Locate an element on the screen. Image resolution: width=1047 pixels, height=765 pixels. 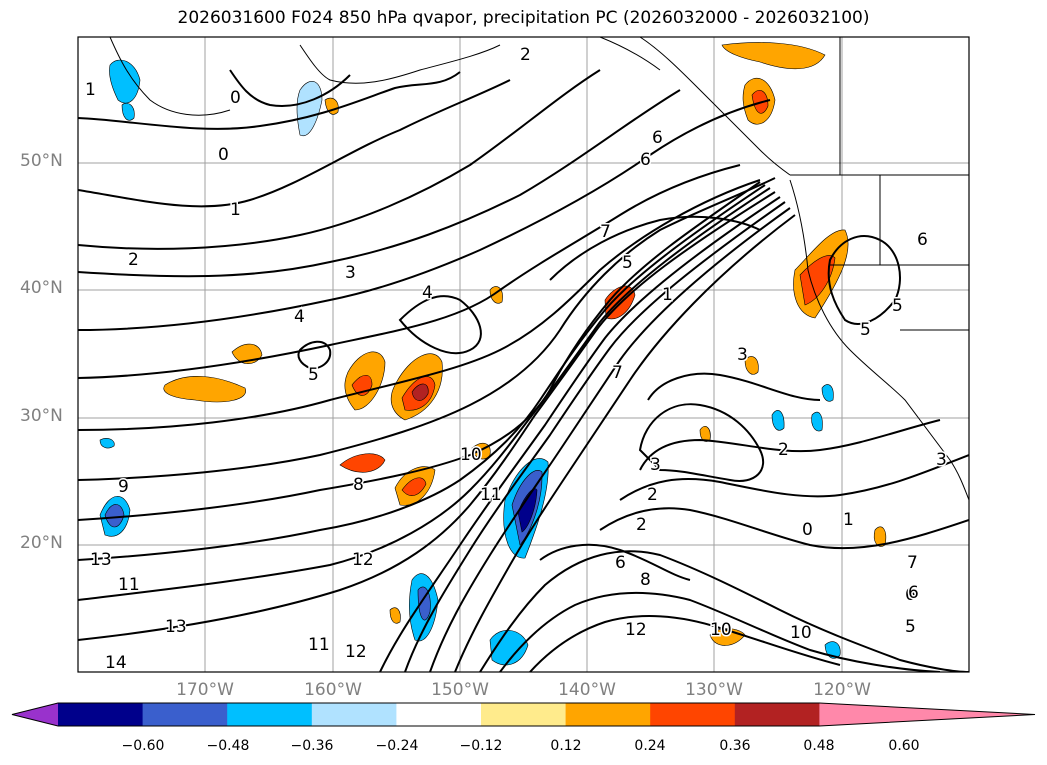
lon-label: 120°W is located at coordinates (842, 690).